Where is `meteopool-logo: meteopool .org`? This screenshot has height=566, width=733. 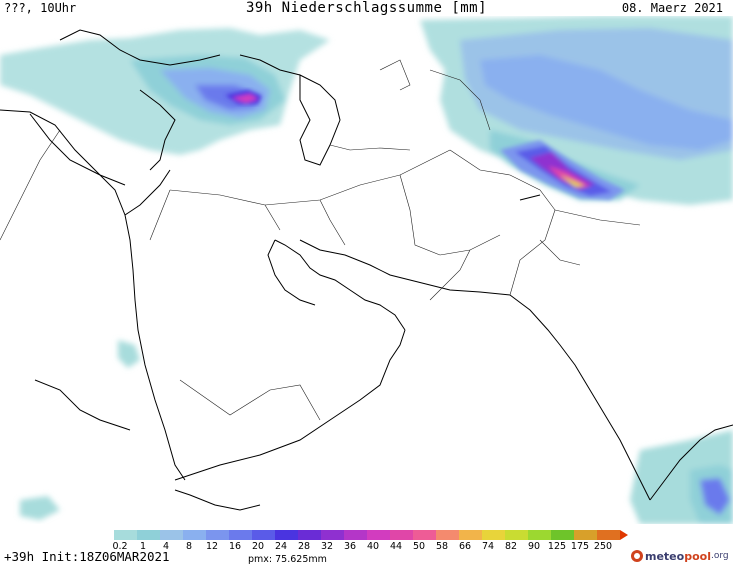 meteopool-logo: meteopool .org is located at coordinates (680, 556).